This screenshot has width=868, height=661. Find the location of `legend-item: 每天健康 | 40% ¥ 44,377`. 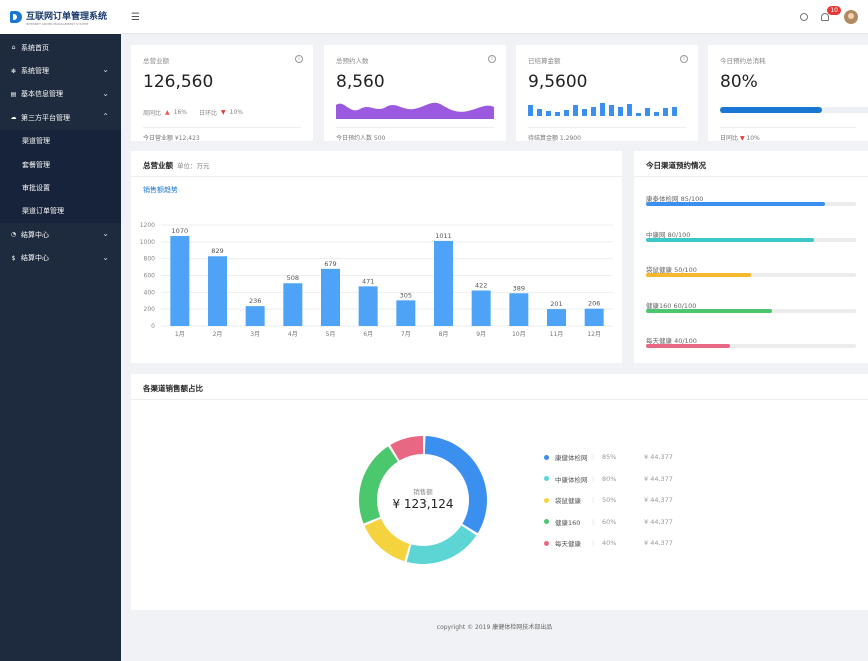

legend-item: 每天健康 | 40% ¥ 44,377 is located at coordinates (624, 543).